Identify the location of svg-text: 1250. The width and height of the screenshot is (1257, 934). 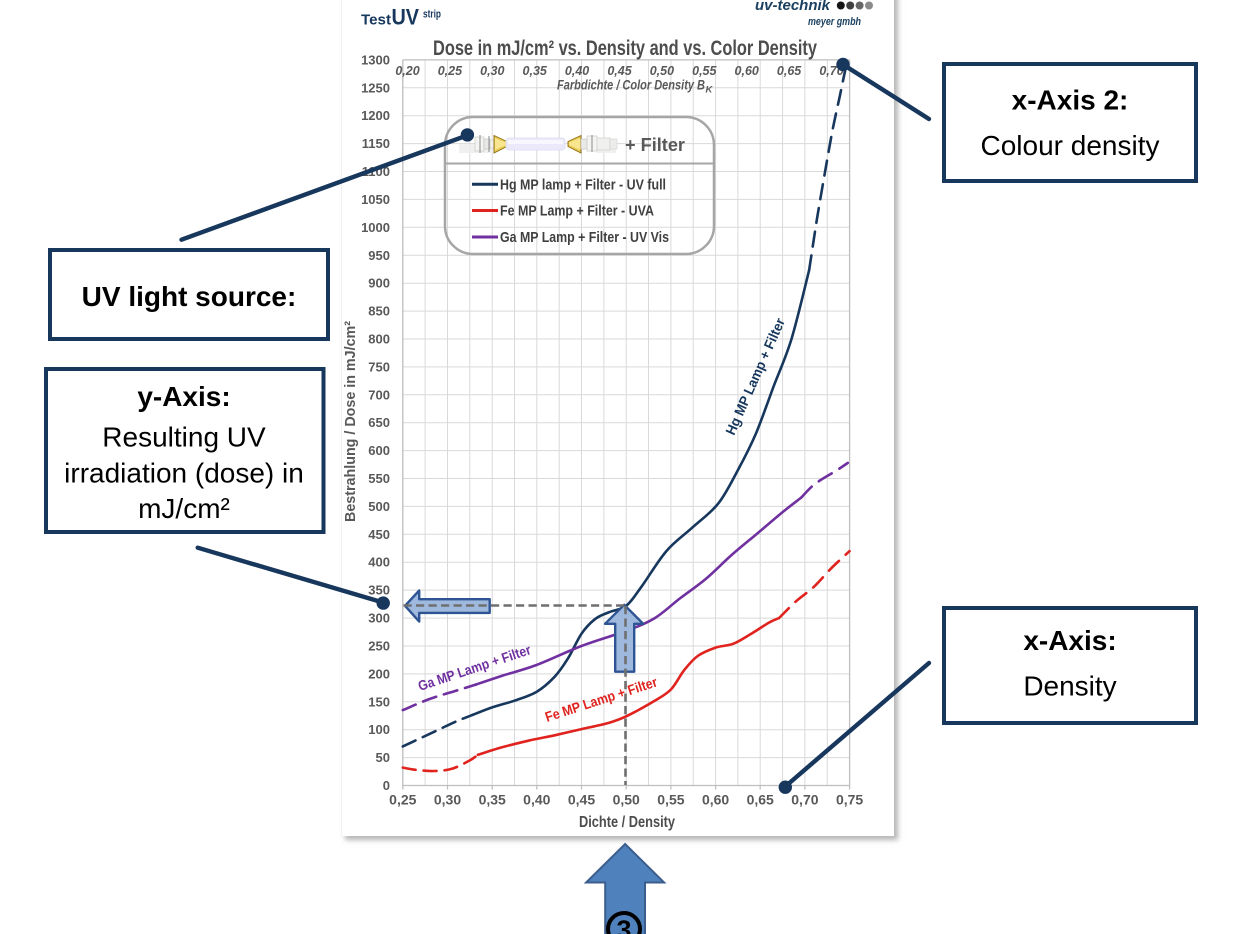
(375, 87).